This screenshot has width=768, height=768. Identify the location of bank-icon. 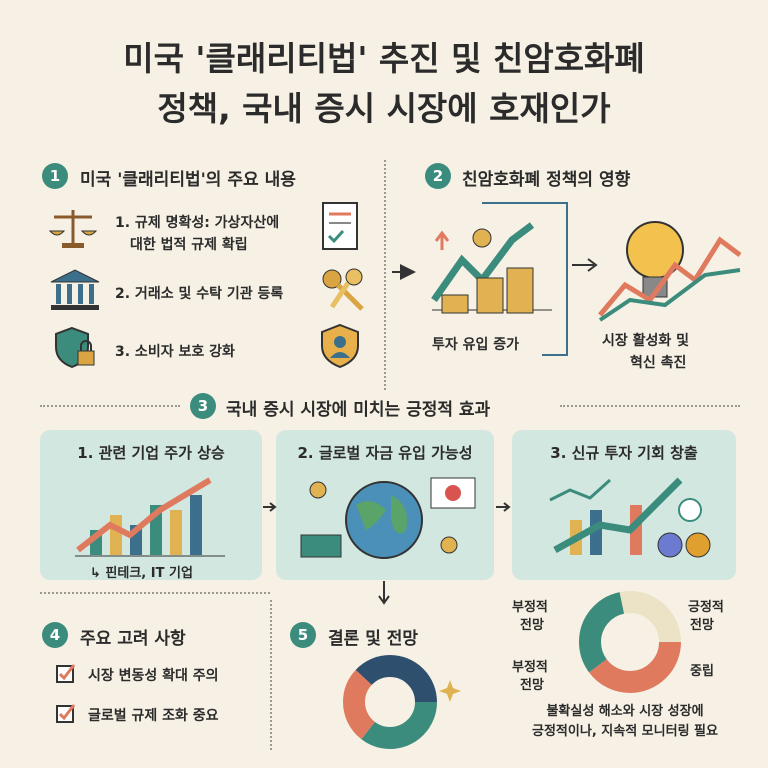
(75, 289).